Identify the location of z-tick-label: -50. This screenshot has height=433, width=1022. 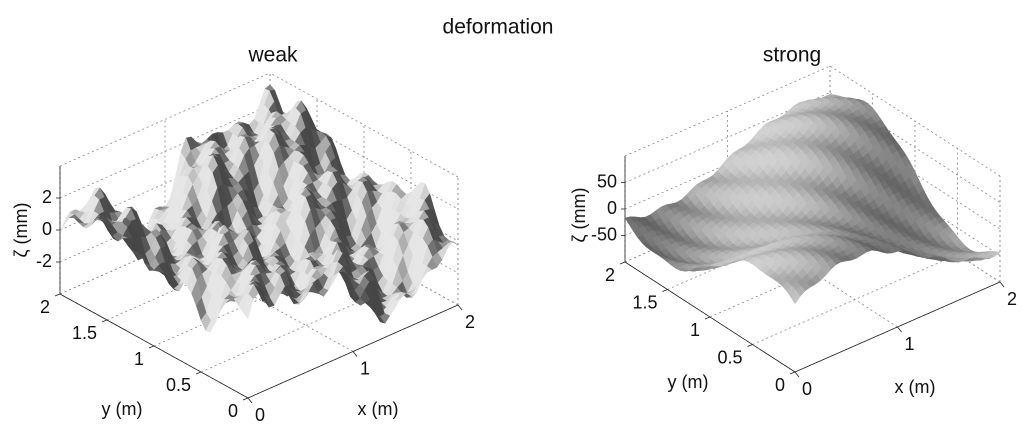
(604, 234).